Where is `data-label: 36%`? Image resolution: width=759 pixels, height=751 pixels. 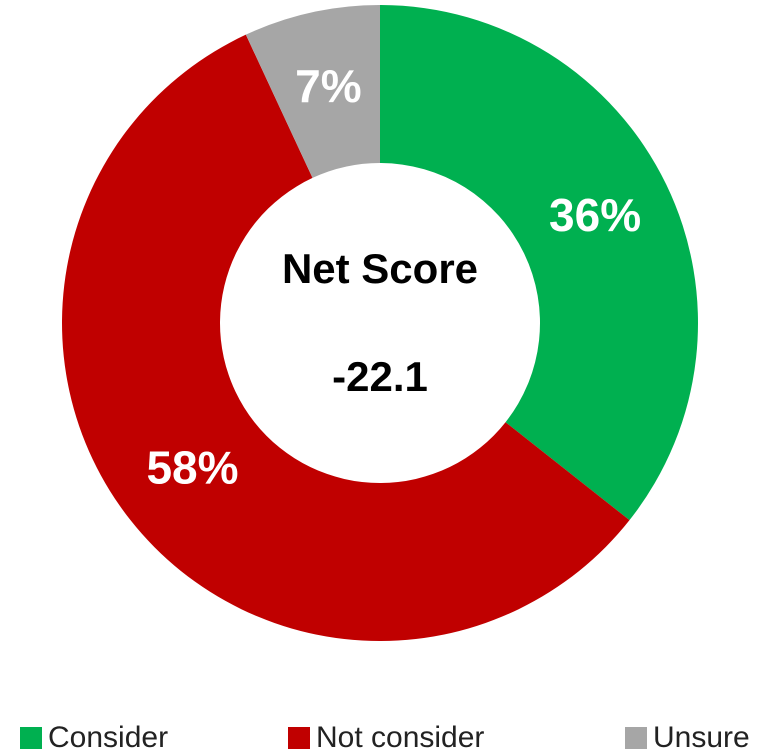 data-label: 36% is located at coordinates (595, 215).